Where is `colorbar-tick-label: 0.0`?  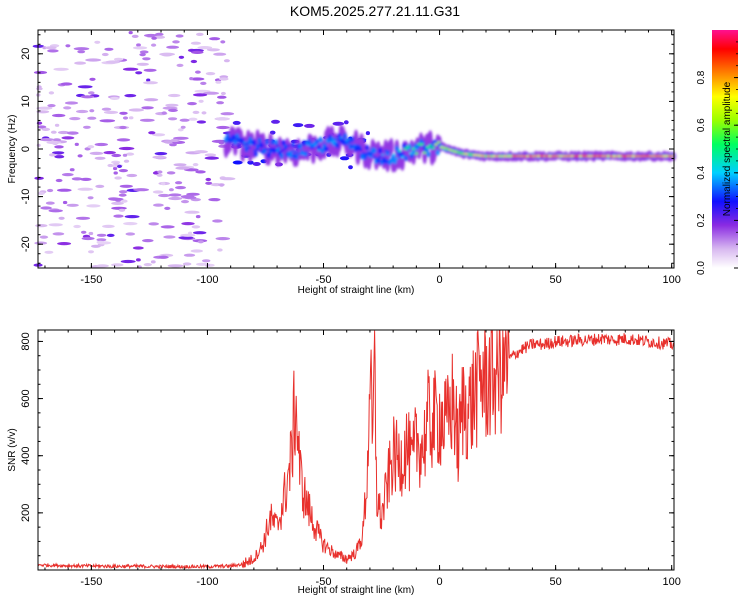
colorbar-tick-label: 0.0 is located at coordinates (701, 268).